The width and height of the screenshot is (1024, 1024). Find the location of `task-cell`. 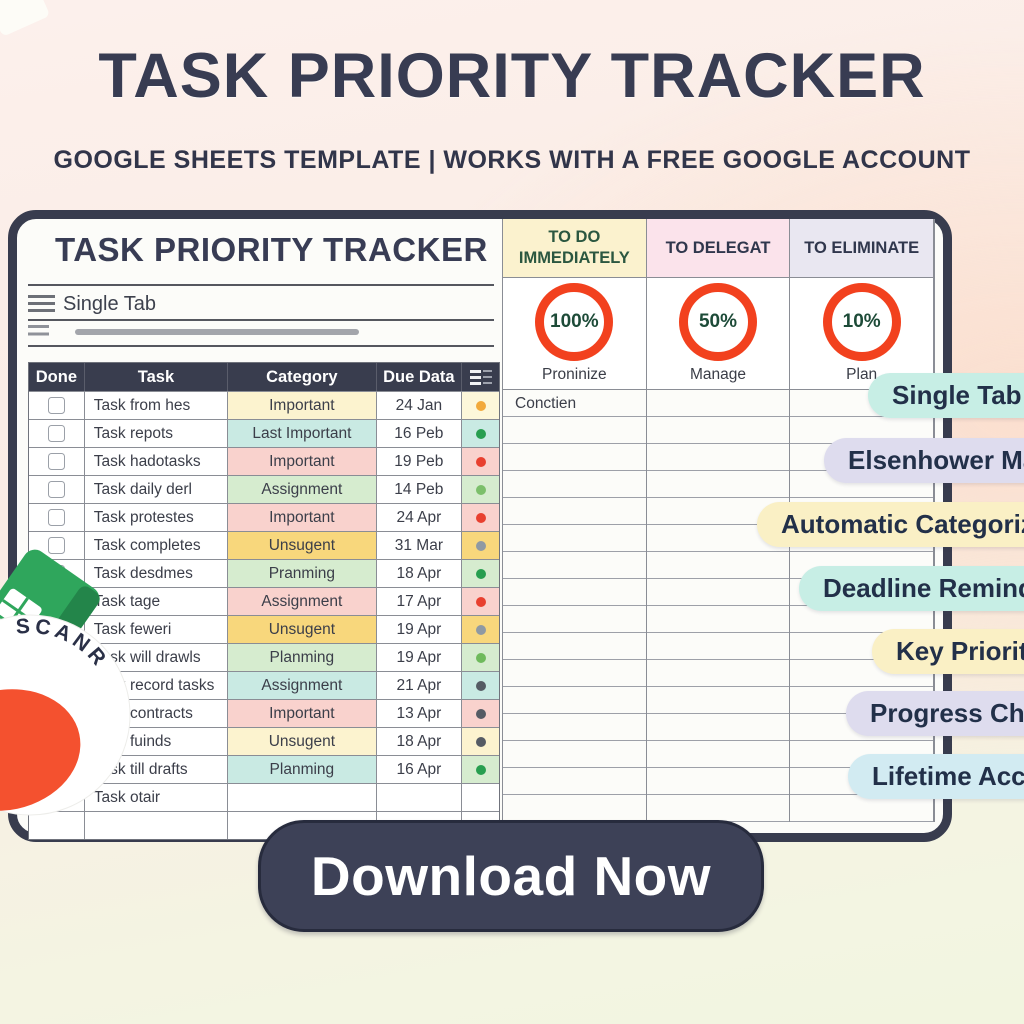

task-cell is located at coordinates (157, 825).